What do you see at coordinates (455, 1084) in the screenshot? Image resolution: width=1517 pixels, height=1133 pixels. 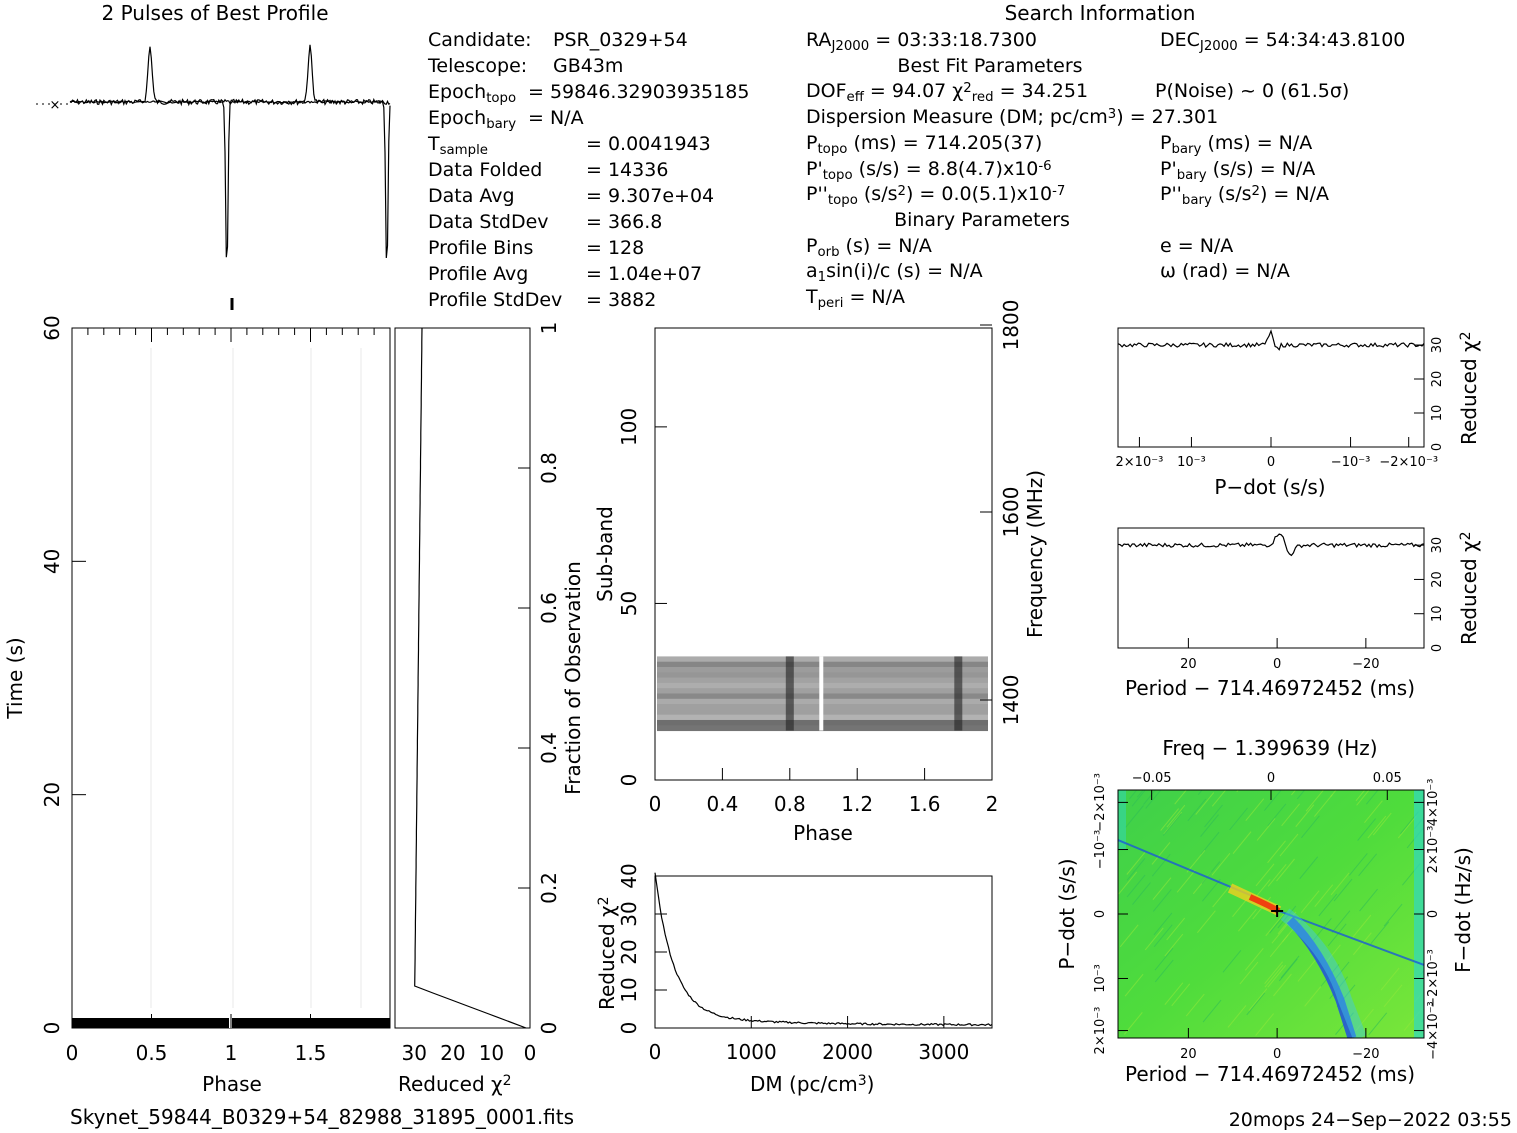 I see `time-chi-xlabel: Reduced χ2` at bounding box center [455, 1084].